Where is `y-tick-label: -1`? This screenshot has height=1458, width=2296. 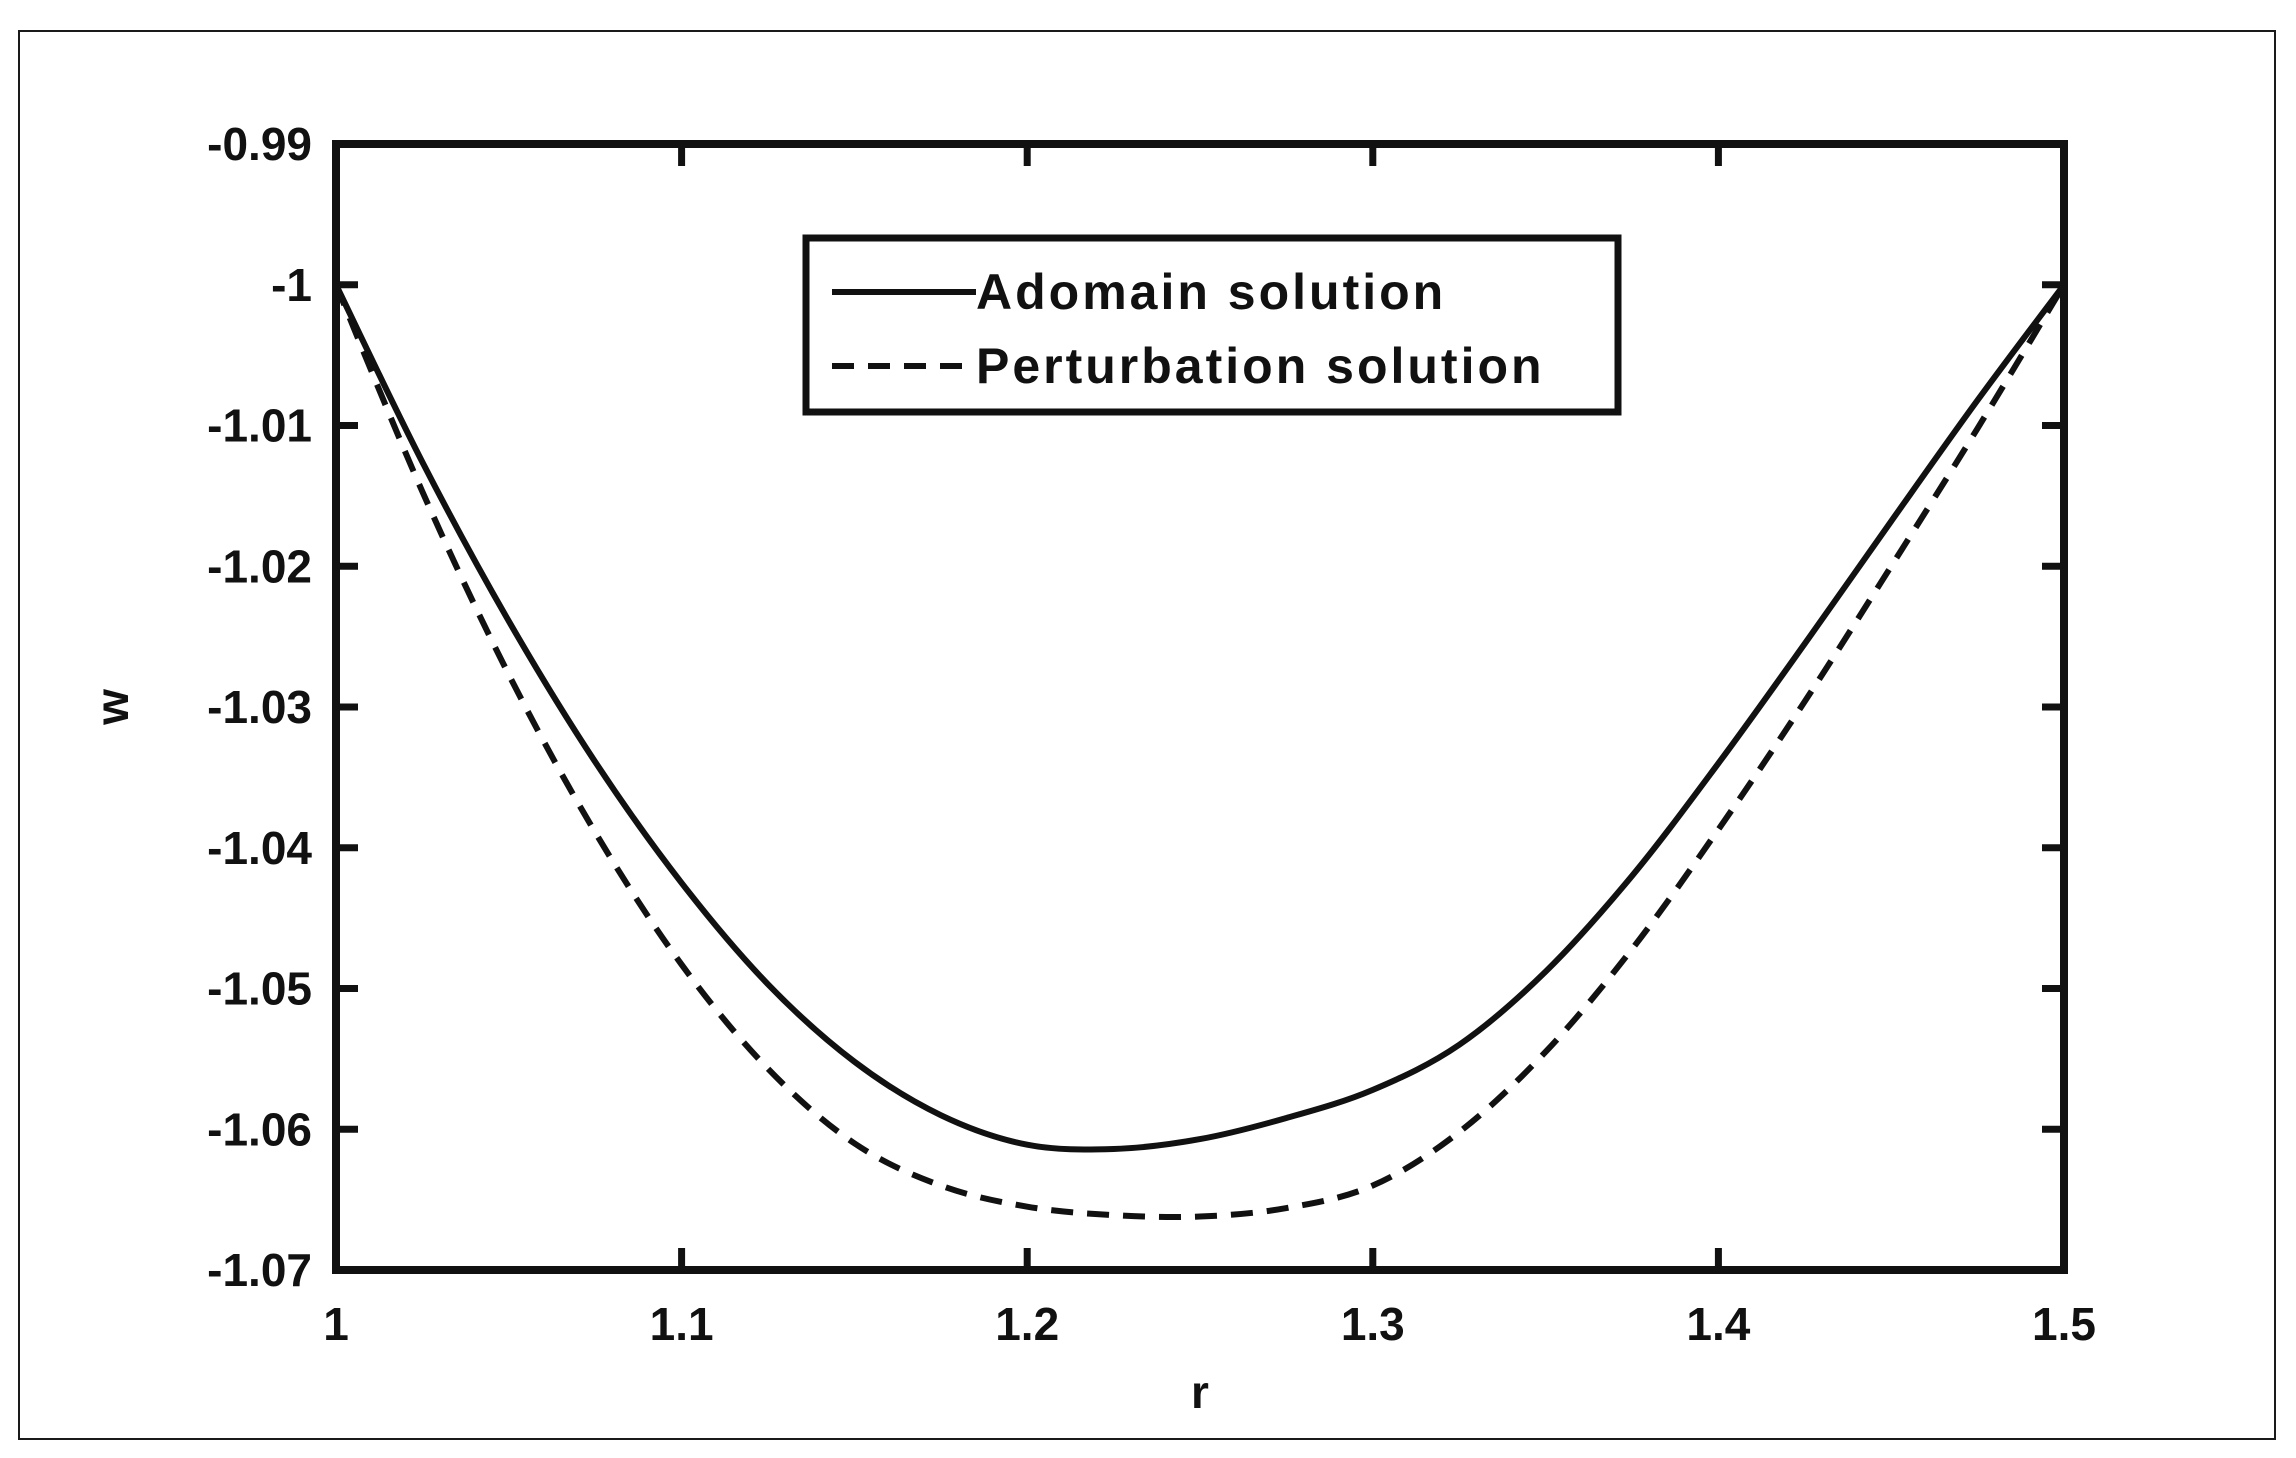 y-tick-label: -1 is located at coordinates (291, 285).